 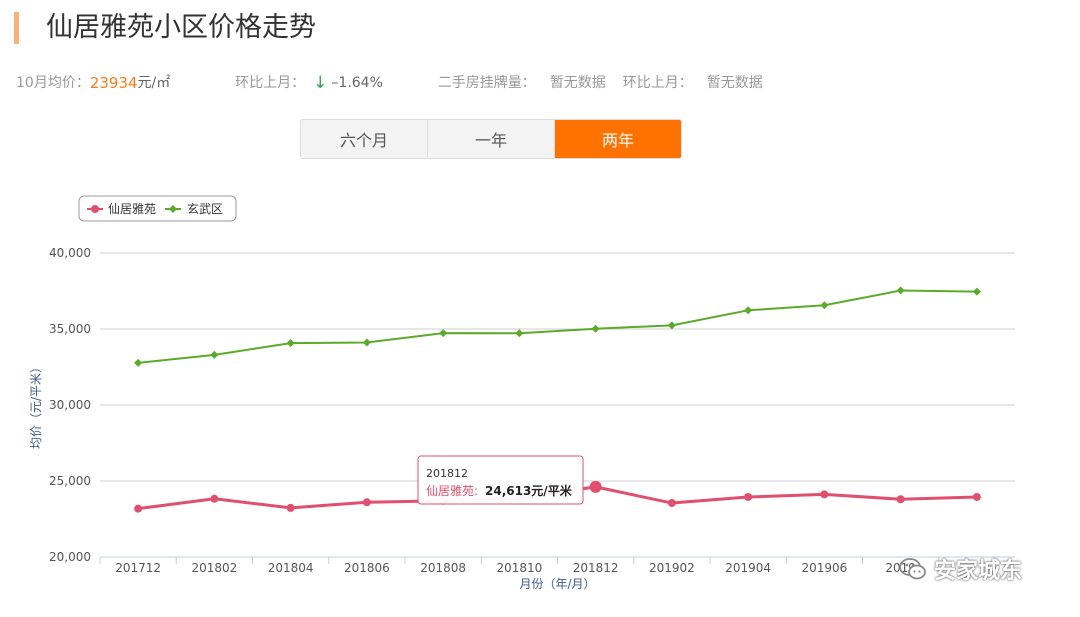 What do you see at coordinates (113, 83) in the screenshot?
I see `avg-price-value: 23934` at bounding box center [113, 83].